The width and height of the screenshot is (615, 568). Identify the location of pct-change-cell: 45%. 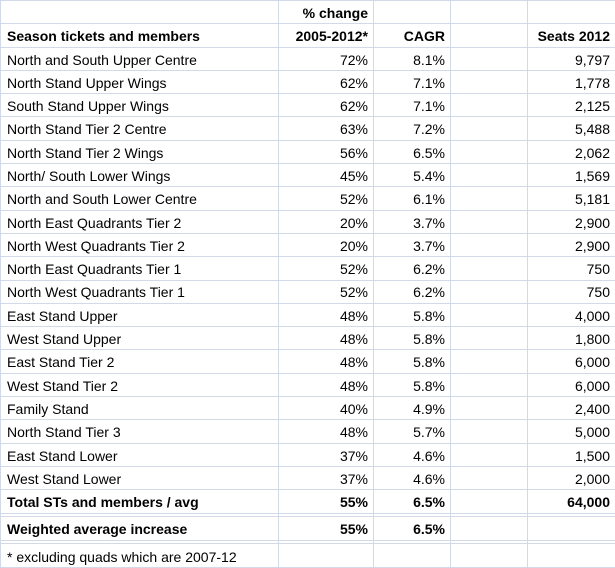
(326, 175).